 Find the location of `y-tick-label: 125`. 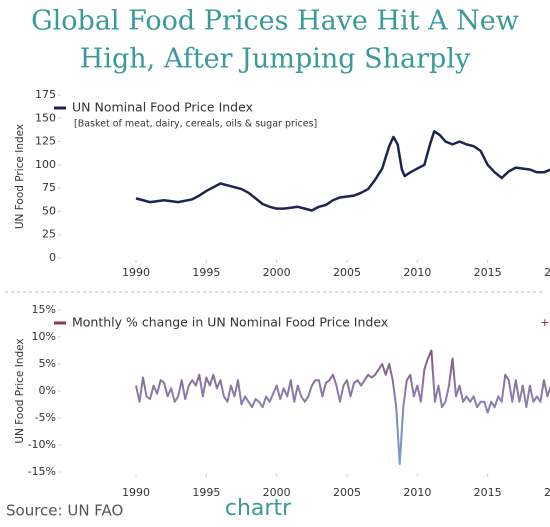

y-tick-label: 125 is located at coordinates (45, 141).